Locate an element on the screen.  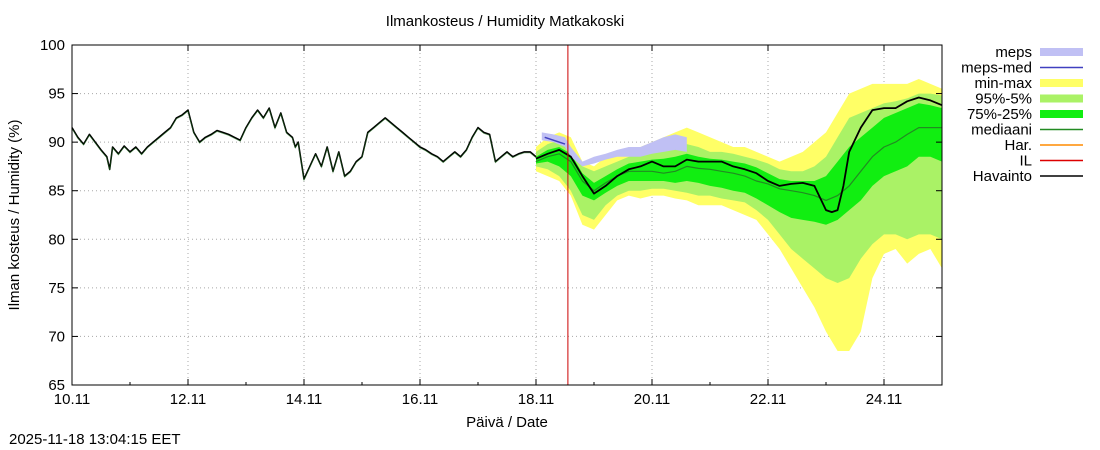
legend-label: IL is located at coordinates (1025, 161).